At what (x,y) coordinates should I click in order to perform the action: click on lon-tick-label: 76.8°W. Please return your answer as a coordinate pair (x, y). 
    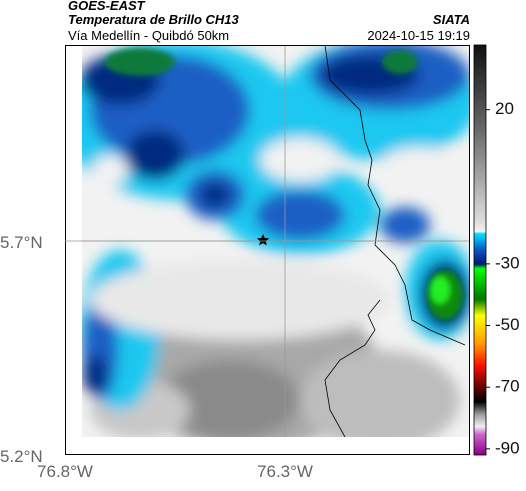
    Looking at the image, I should click on (65, 471).